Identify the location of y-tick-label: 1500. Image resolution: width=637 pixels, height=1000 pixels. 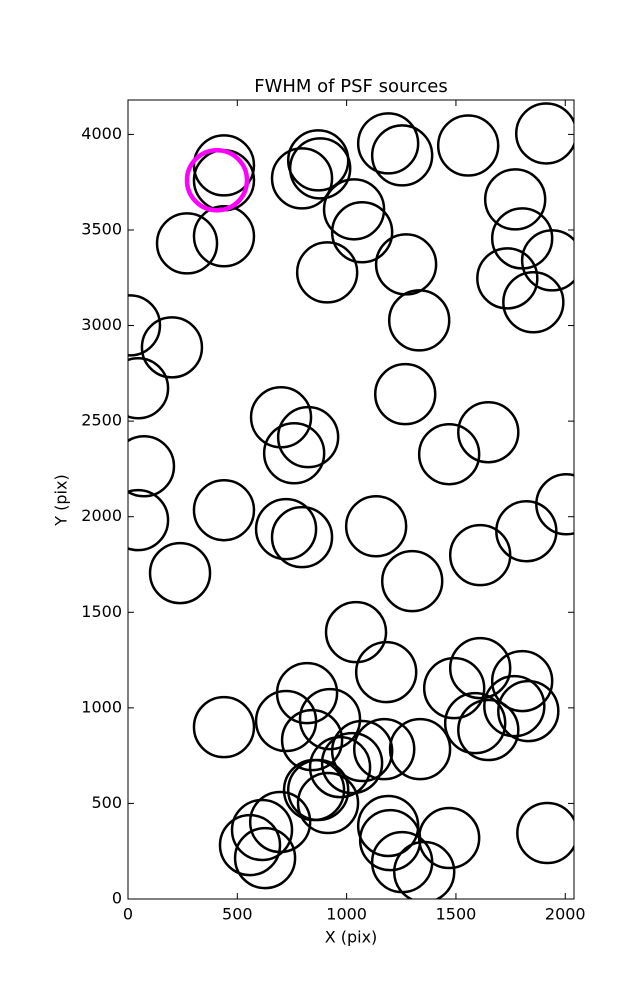
(101, 611).